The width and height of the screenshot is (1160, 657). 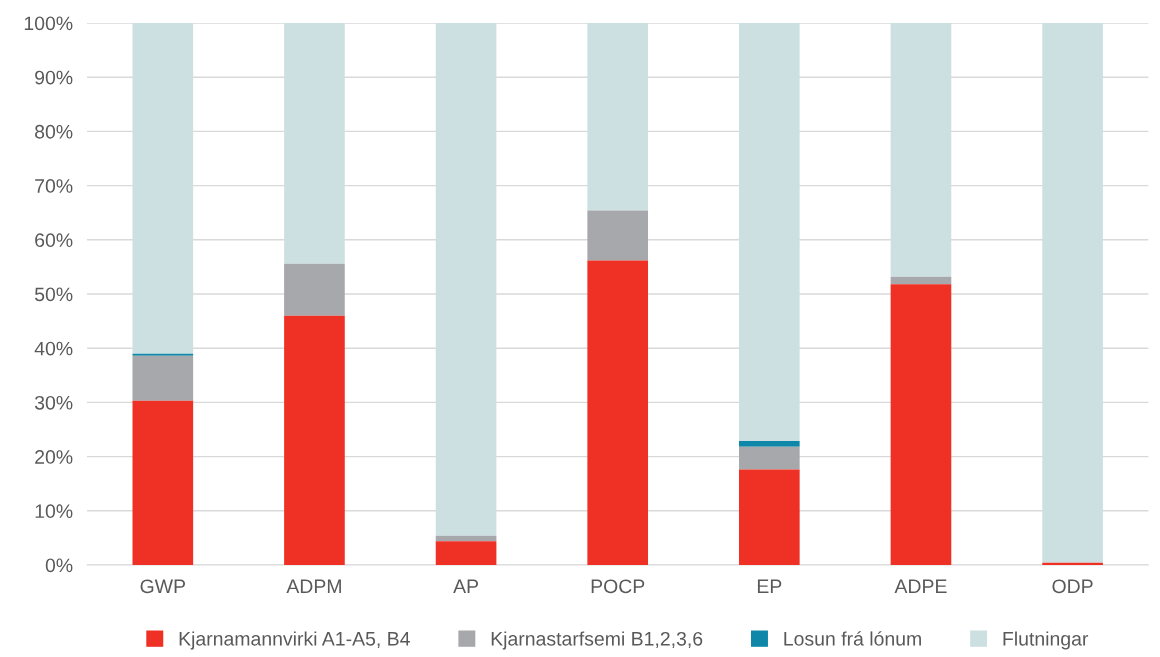 What do you see at coordinates (59, 565) in the screenshot?
I see `y-tick-label: 0%` at bounding box center [59, 565].